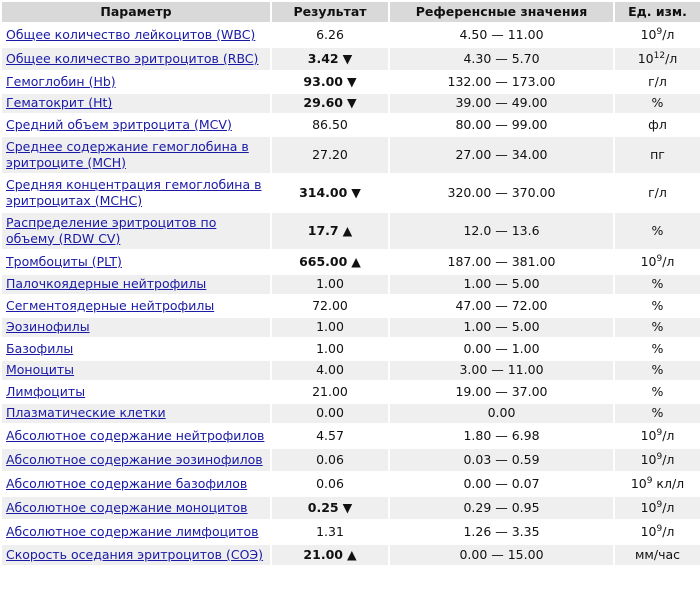 Image resolution: width=700 pixels, height=591 pixels. What do you see at coordinates (330, 12) in the screenshot?
I see `header-cell: Результат` at bounding box center [330, 12].